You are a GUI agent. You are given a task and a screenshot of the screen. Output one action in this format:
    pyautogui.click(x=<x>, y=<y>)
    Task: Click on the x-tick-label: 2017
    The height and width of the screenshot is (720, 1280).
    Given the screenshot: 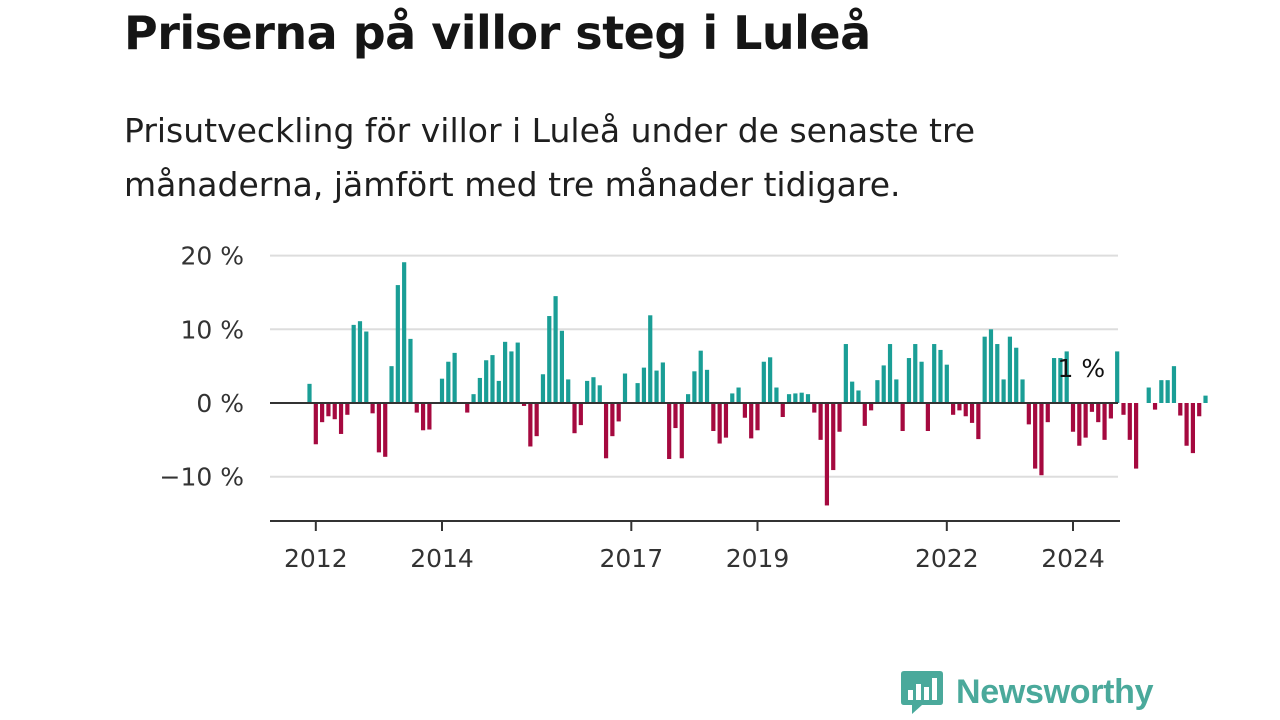 What is the action you would take?
    pyautogui.click(x=631, y=558)
    